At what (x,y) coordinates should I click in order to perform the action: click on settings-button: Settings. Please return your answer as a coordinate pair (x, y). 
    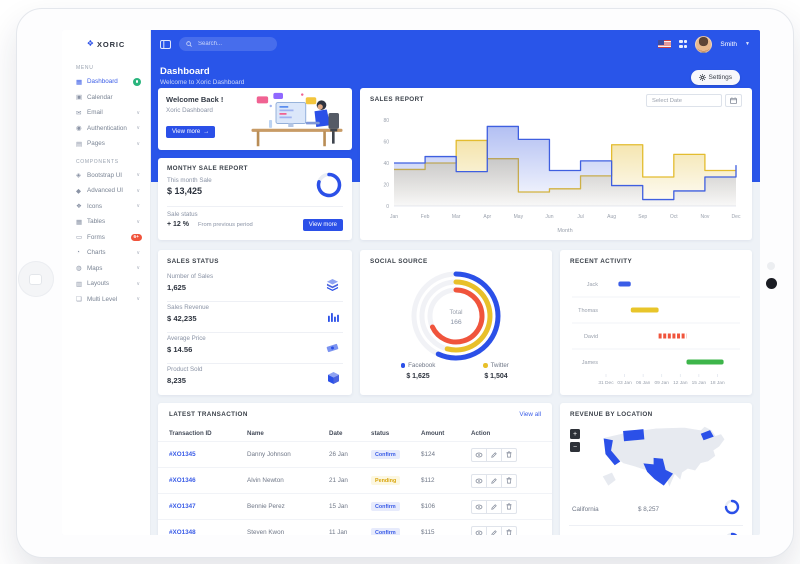
    Looking at the image, I should click on (715, 77).